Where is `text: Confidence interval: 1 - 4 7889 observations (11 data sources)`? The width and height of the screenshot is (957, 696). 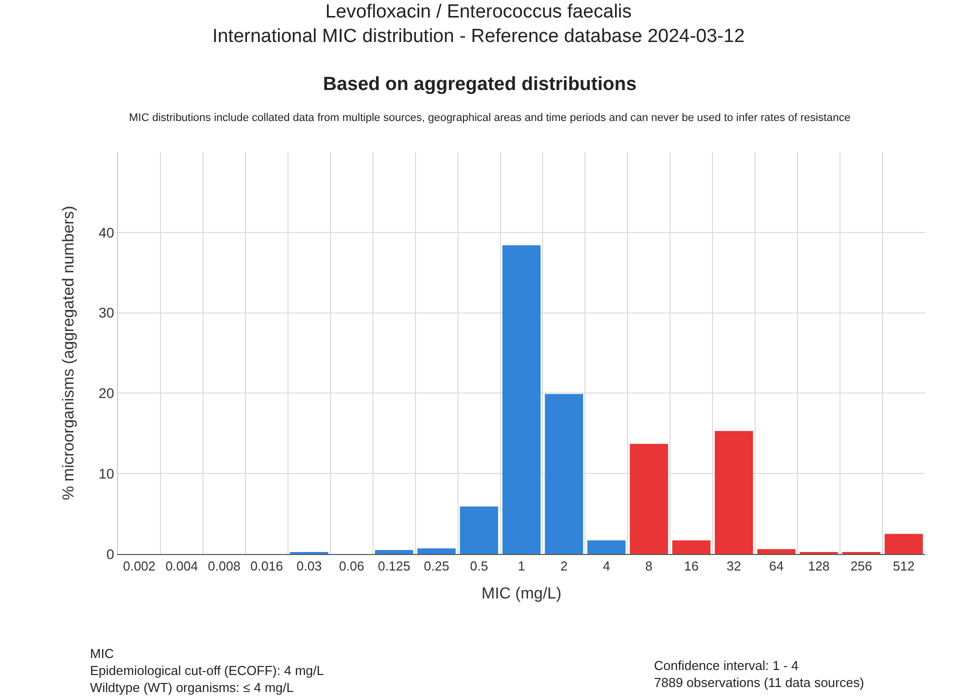
text: Confidence interval: 1 - 4 7889 observations (11 data sources) is located at coordinates (759, 674).